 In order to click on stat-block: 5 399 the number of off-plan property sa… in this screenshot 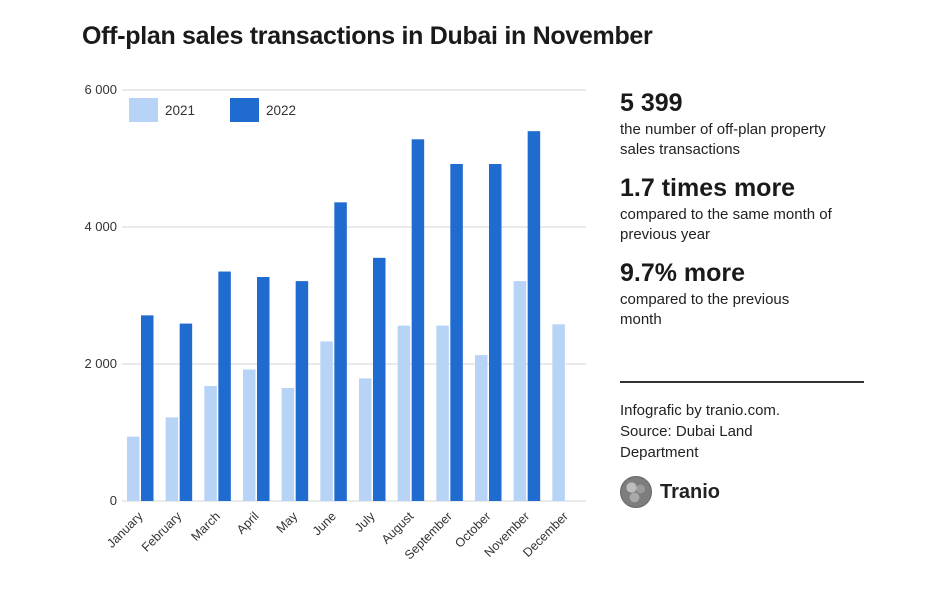, I will do `click(745, 124)`.